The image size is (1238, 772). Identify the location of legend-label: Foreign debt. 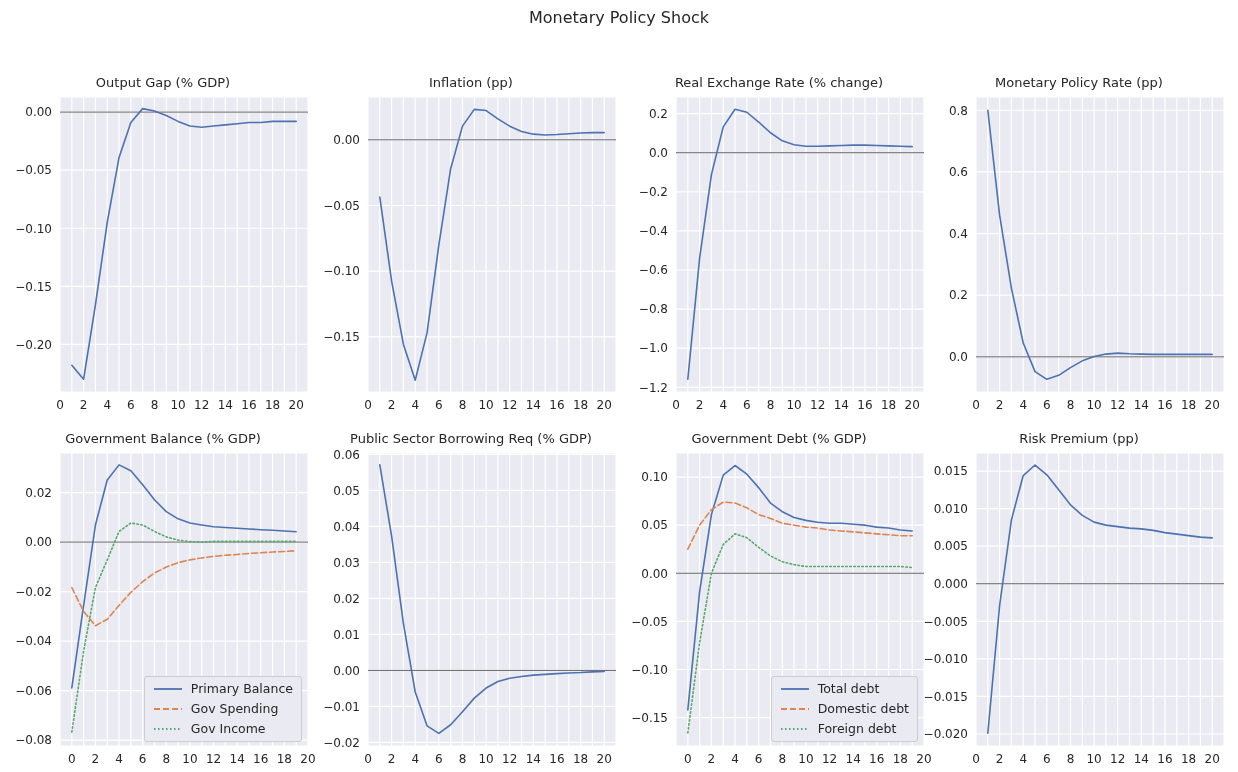
(857, 729).